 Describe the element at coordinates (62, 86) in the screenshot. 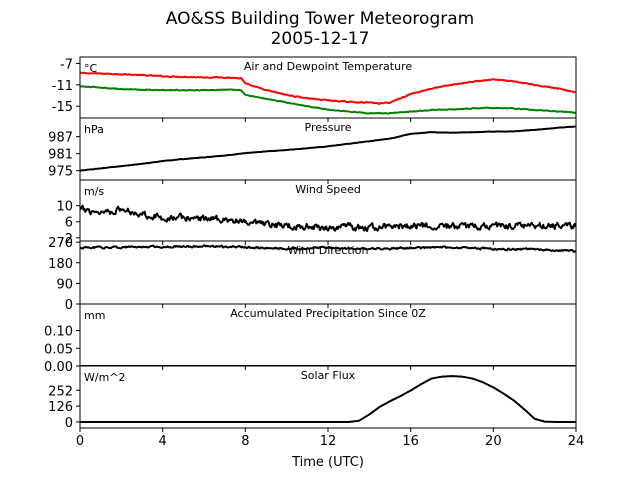

I see `y-tick-label: -11` at that location.